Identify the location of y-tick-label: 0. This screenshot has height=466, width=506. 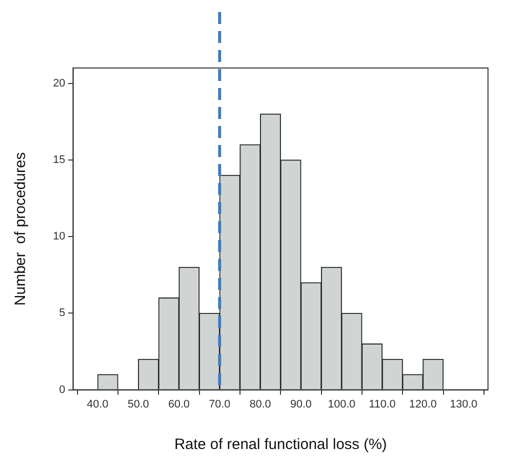
(62, 390).